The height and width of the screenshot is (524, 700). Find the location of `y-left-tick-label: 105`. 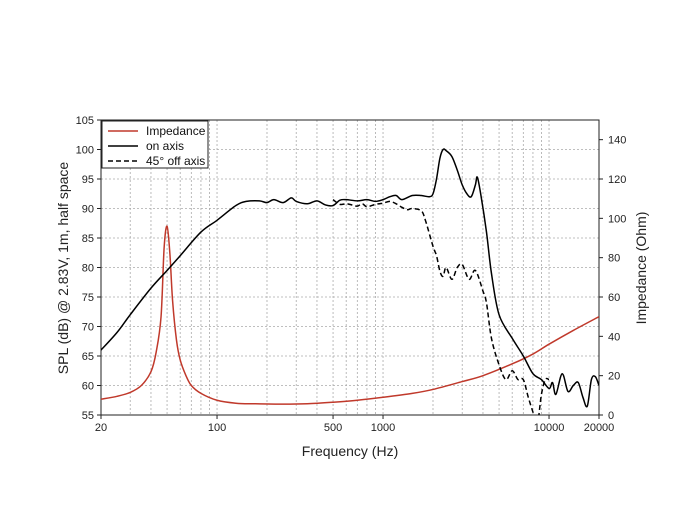

y-left-tick-label: 105 is located at coordinates (85, 121).